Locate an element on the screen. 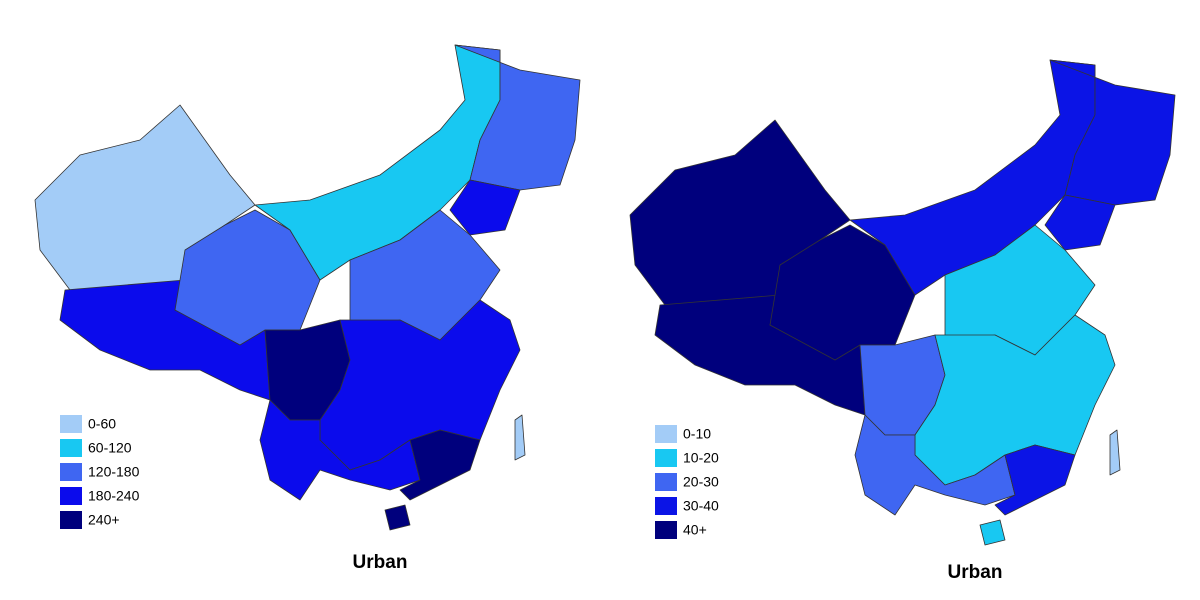 The image size is (1200, 600). legend-label: 240+ is located at coordinates (104, 520).